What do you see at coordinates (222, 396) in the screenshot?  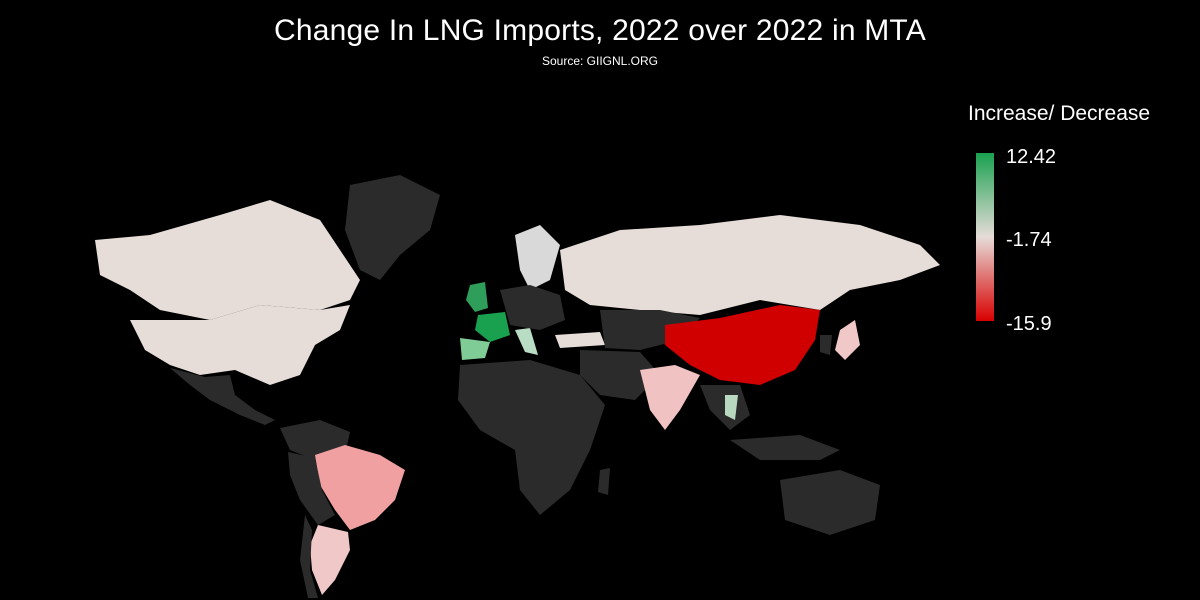 I see `region-mexico` at bounding box center [222, 396].